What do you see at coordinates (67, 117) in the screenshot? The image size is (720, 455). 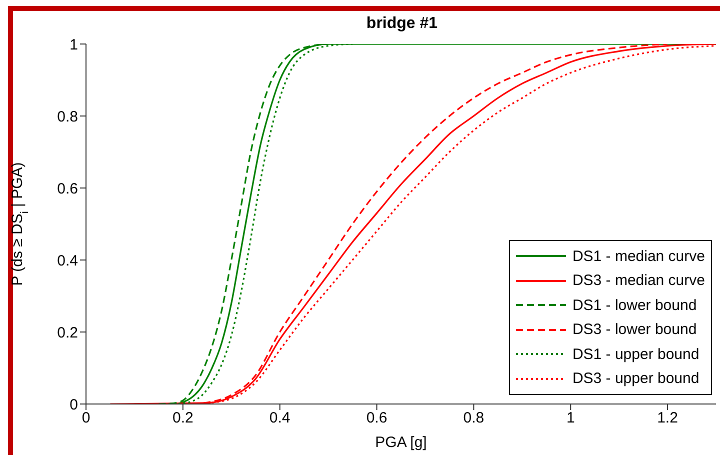 I see `y-tick-label: 0.8` at bounding box center [67, 117].